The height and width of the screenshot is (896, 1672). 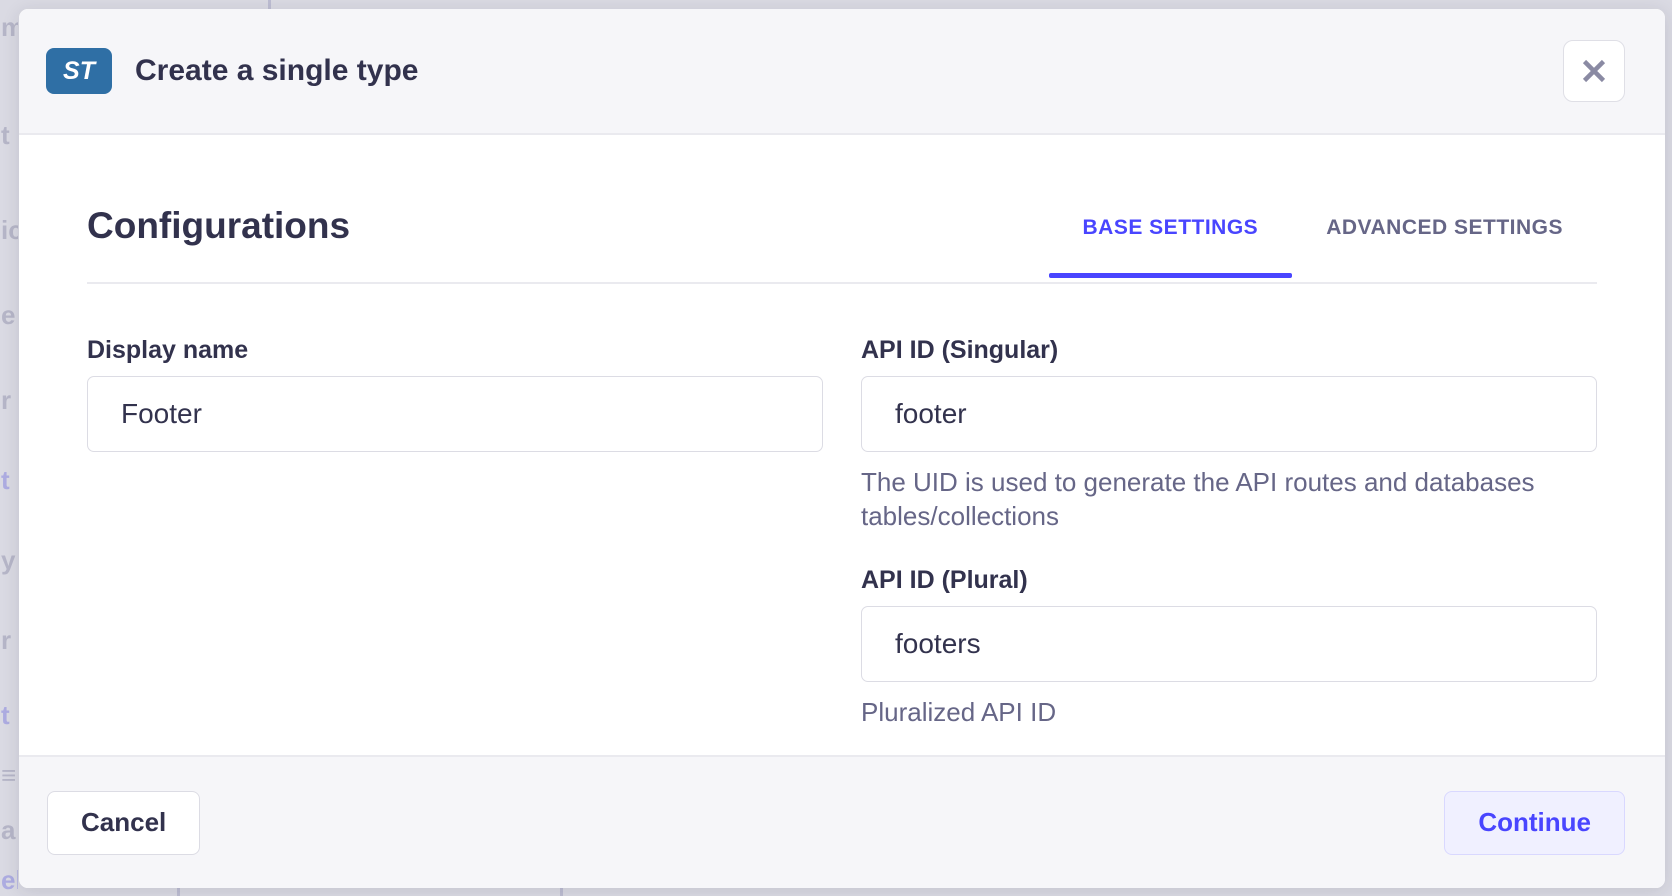 What do you see at coordinates (9, 775) in the screenshot?
I see `background-fragment: ≡` at bounding box center [9, 775].